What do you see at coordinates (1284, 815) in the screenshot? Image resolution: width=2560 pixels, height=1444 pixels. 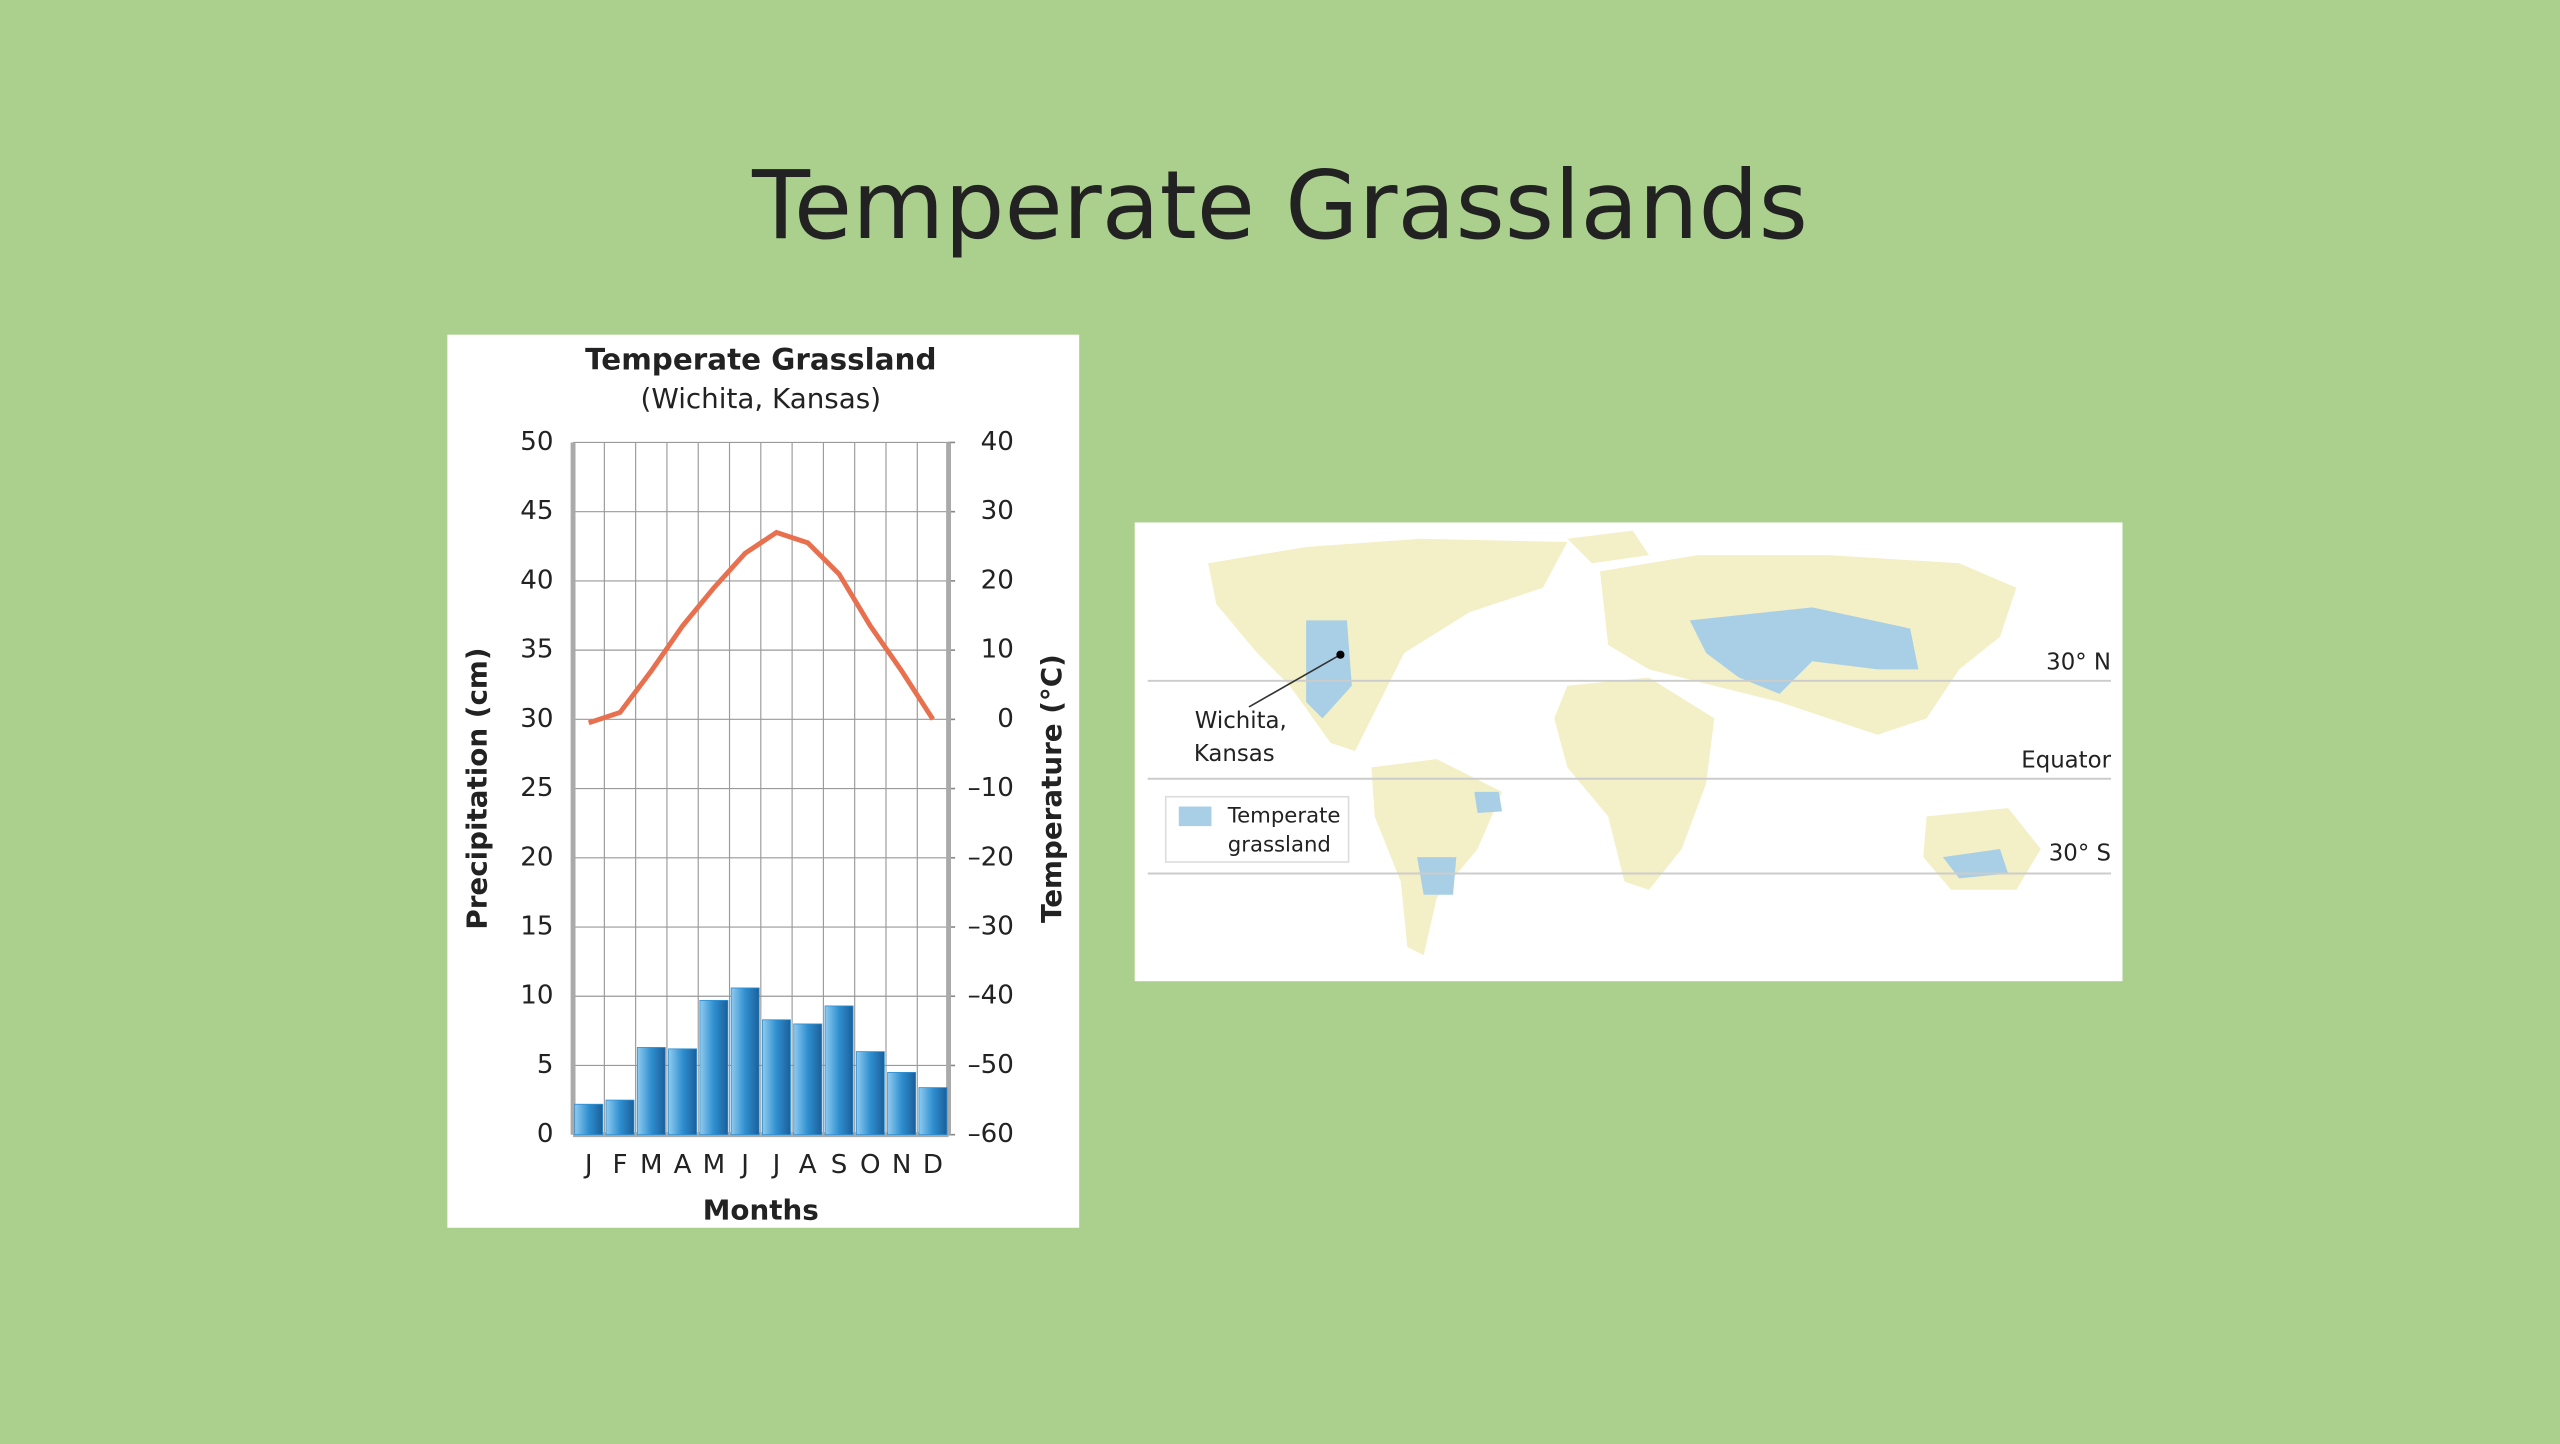 I see `legend-label: Temperate` at bounding box center [1284, 815].